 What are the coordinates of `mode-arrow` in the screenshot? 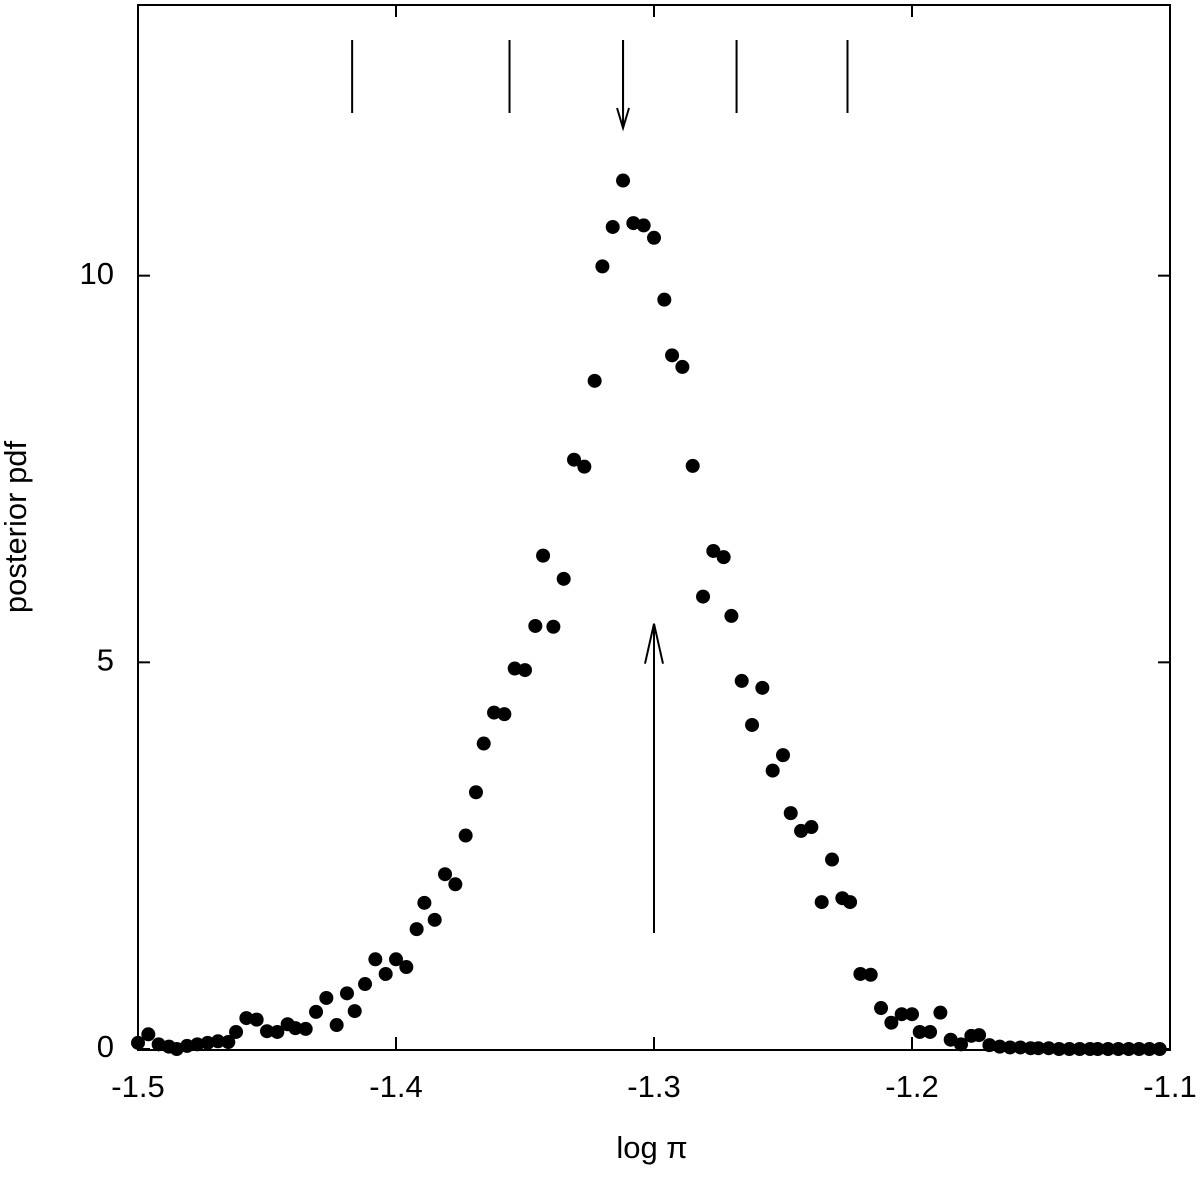 It's located at (623, 86).